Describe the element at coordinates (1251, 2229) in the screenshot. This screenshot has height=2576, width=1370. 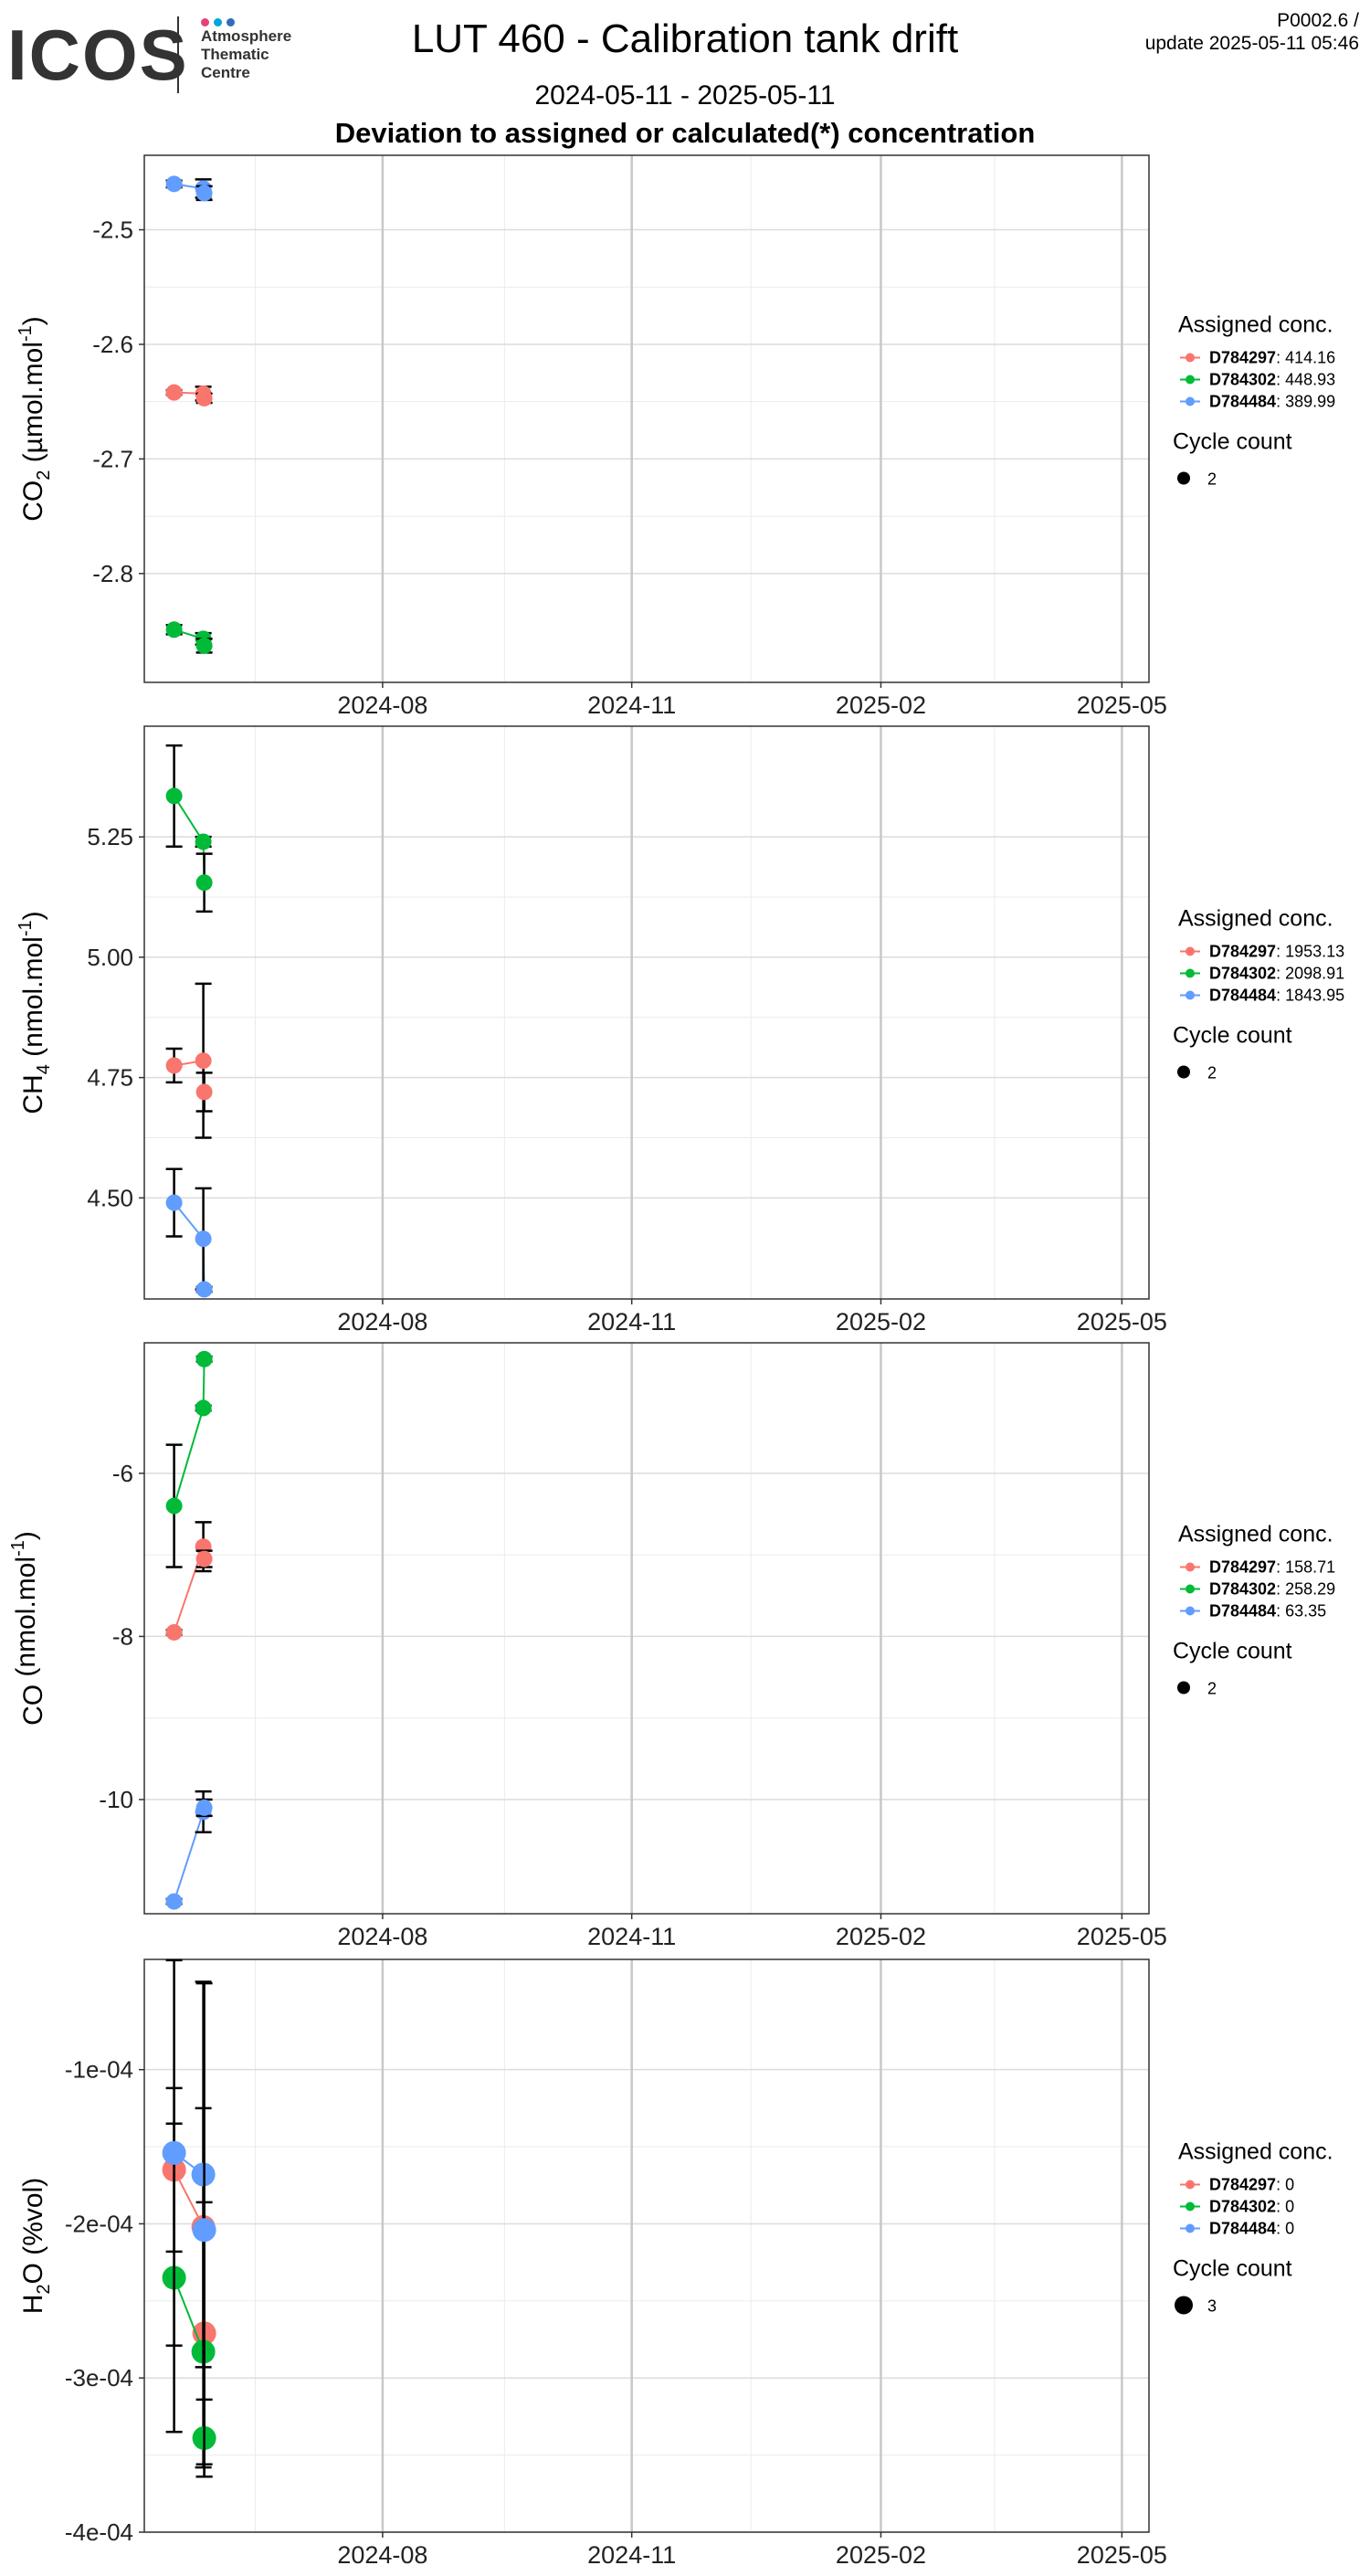
I see `legend-entry: D784484: 0` at that location.